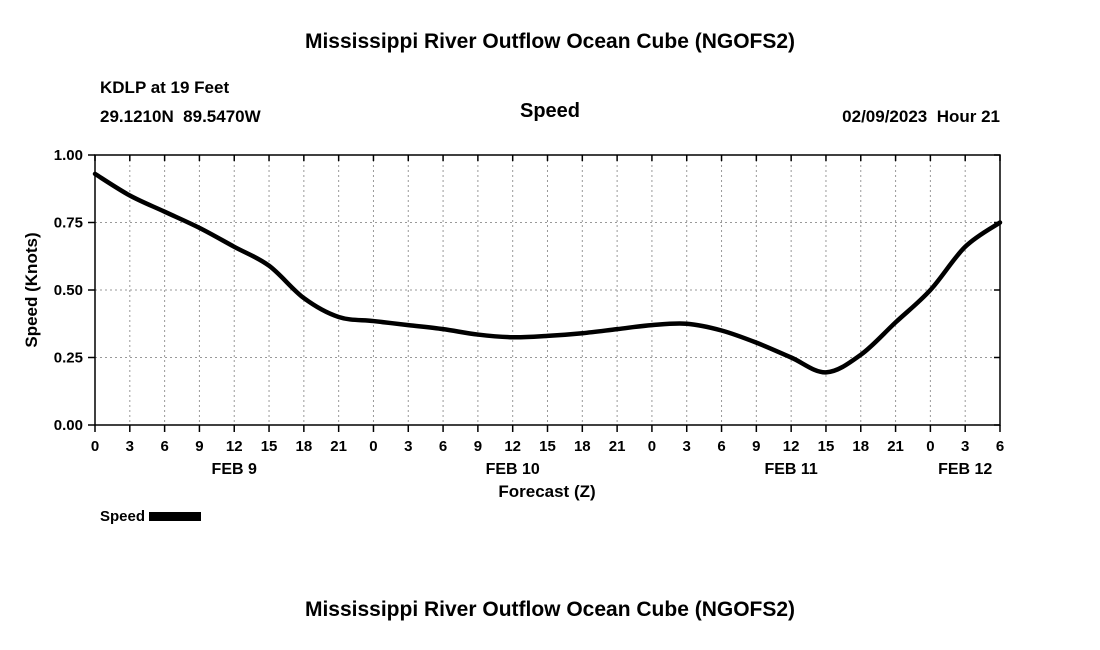  I want to click on y-tick-label: 0.75, so click(68, 223).